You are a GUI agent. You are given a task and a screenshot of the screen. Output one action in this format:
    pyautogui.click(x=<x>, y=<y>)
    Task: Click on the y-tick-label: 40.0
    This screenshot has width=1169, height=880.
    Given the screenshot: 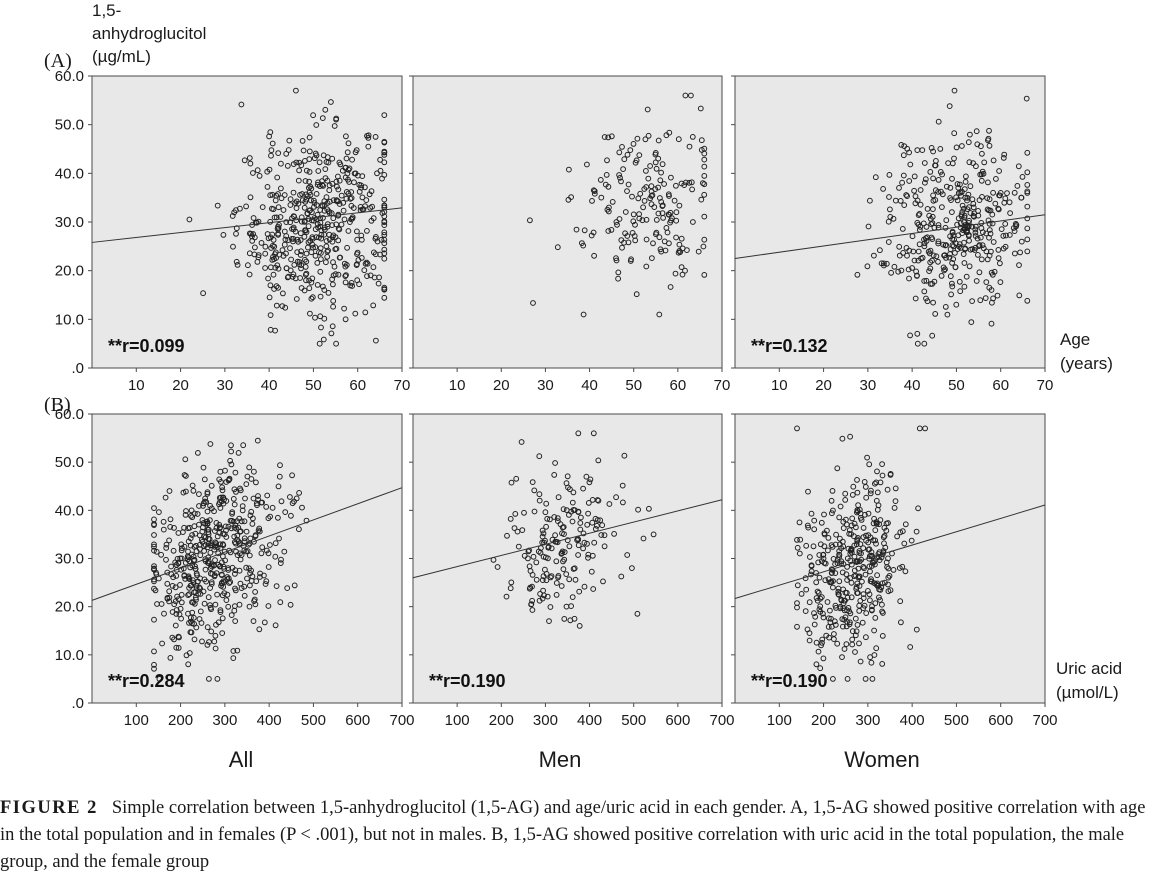 What is the action you would take?
    pyautogui.click(x=69, y=173)
    